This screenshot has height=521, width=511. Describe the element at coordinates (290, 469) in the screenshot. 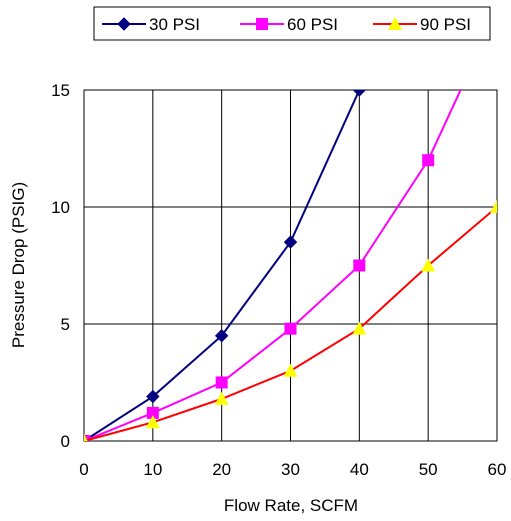

I see `x-tick-label: 30` at that location.